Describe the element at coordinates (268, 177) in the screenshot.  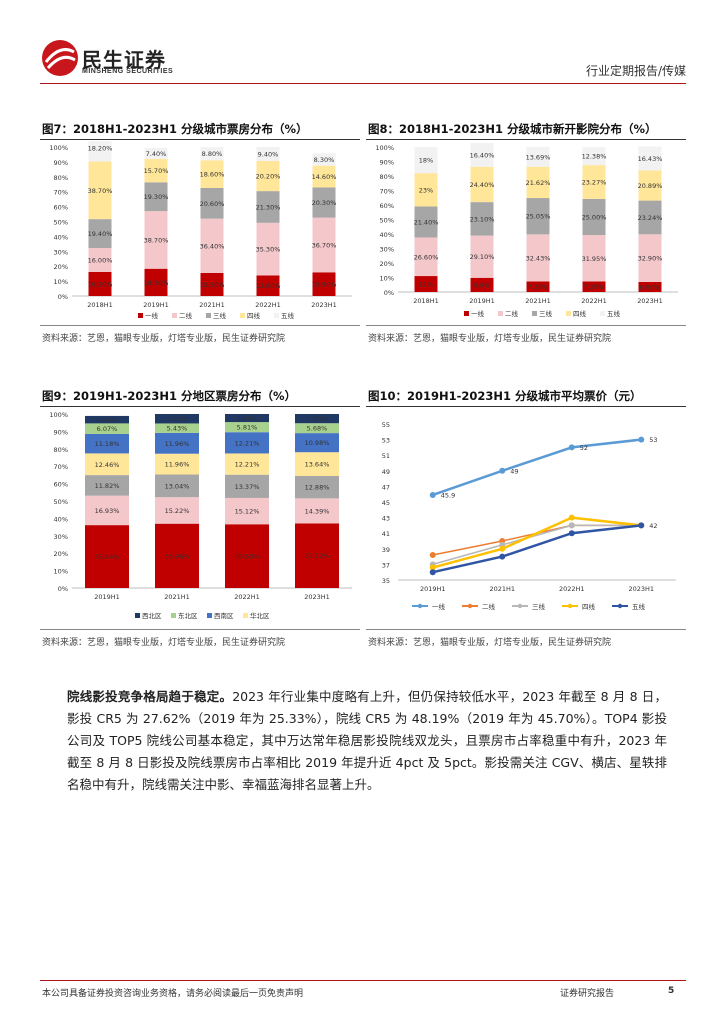
I see `fig7-data-label: 20.20%` at that location.